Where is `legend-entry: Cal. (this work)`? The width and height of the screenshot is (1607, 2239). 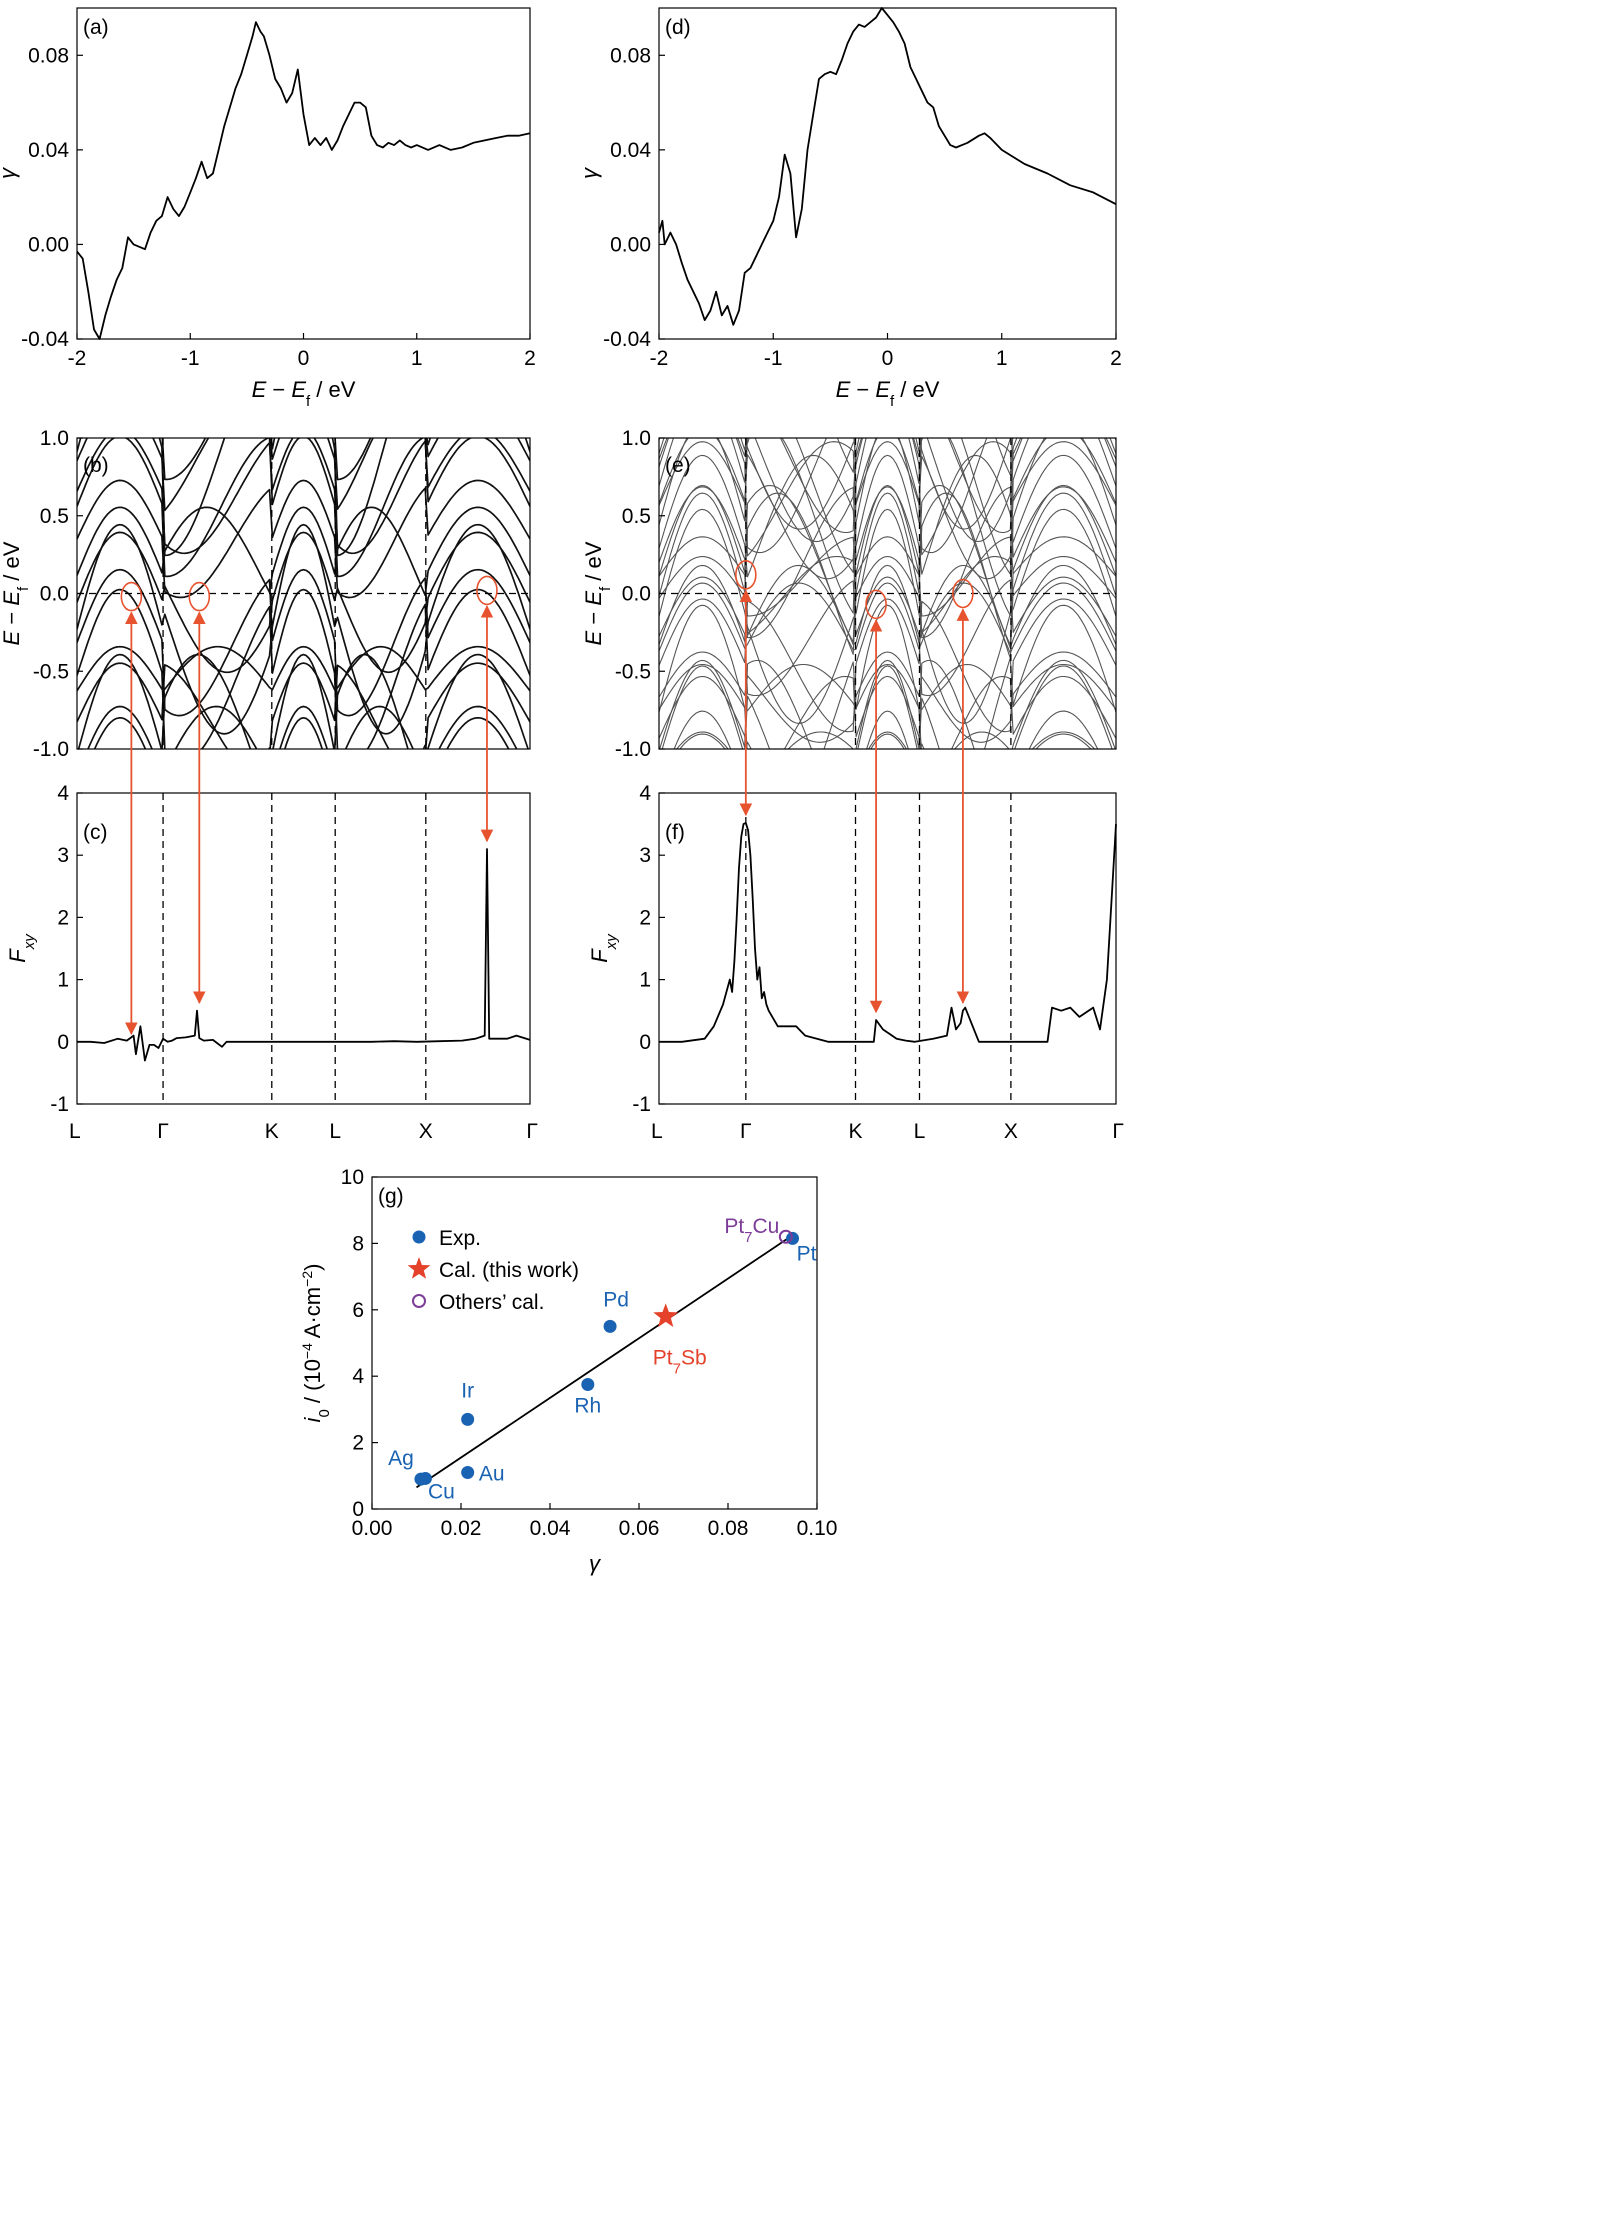
legend-entry: Cal. (this work) is located at coordinates (509, 1270).